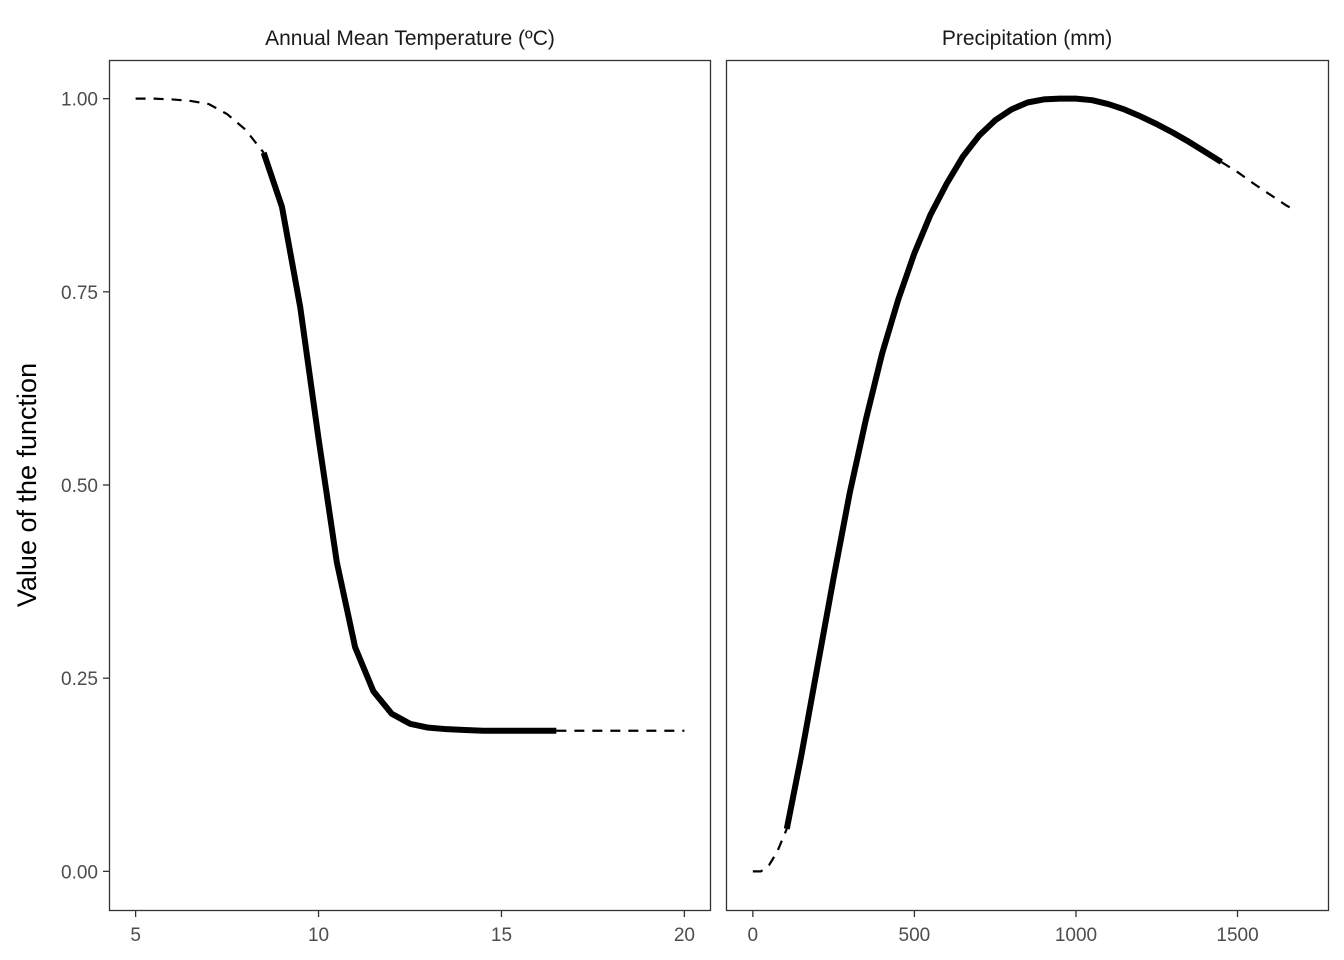  What do you see at coordinates (410, 38) in the screenshot?
I see `panel-title-temperature: Annual Mean Temperature (ºC)` at bounding box center [410, 38].